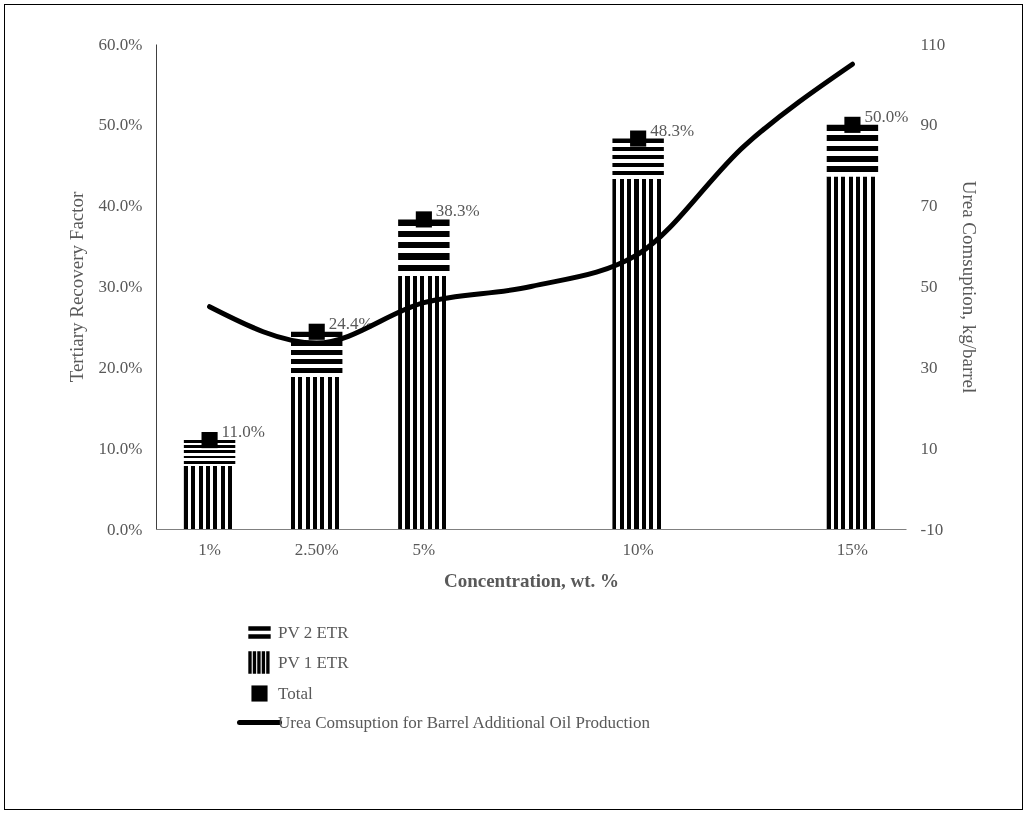 The image size is (1029, 816). What do you see at coordinates (672, 130) in the screenshot?
I see `data-label: 48.3%` at bounding box center [672, 130].